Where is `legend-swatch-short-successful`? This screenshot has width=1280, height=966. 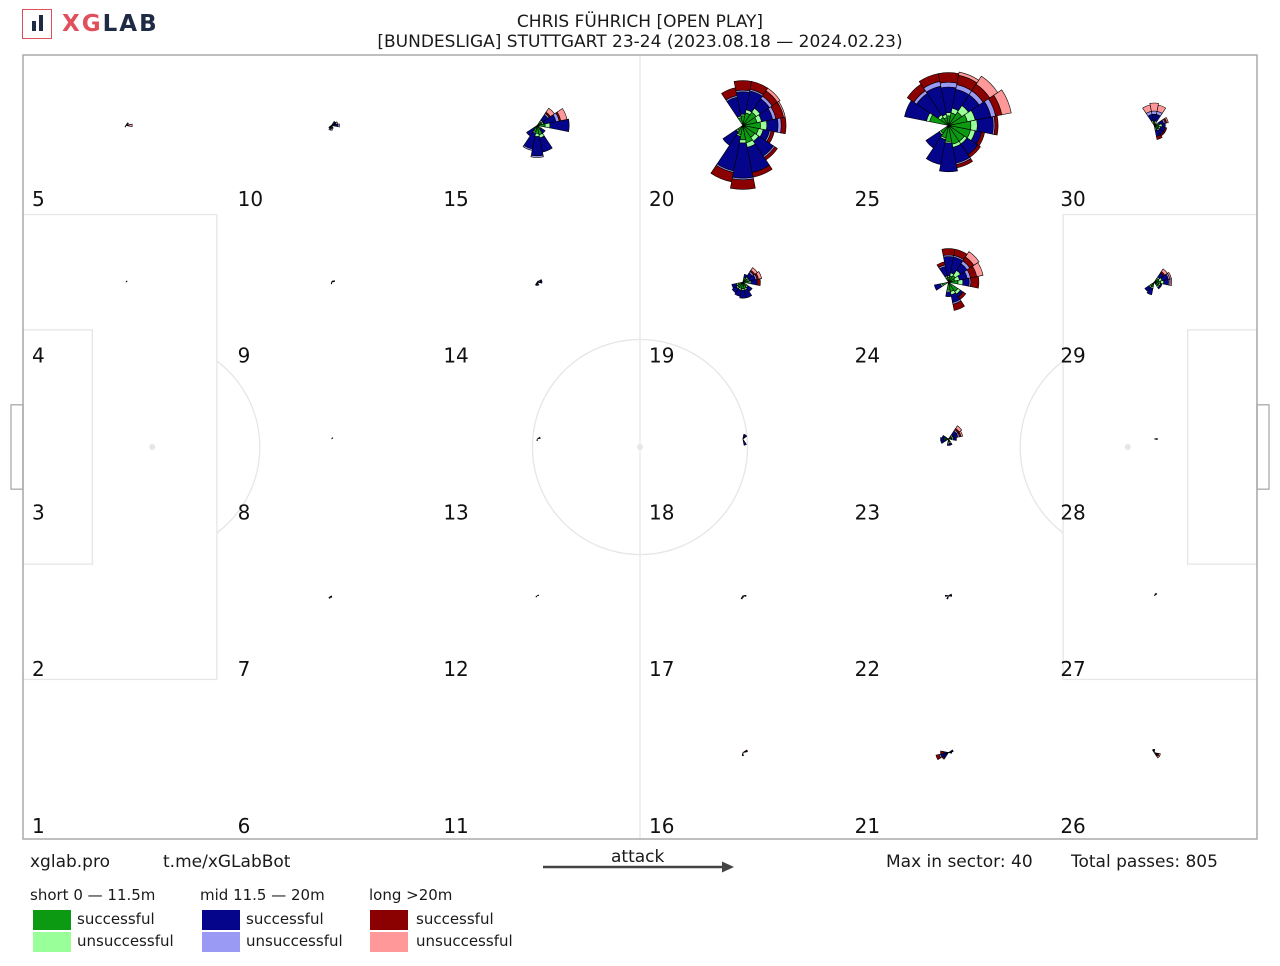
legend-swatch-short-successful is located at coordinates (52, 920).